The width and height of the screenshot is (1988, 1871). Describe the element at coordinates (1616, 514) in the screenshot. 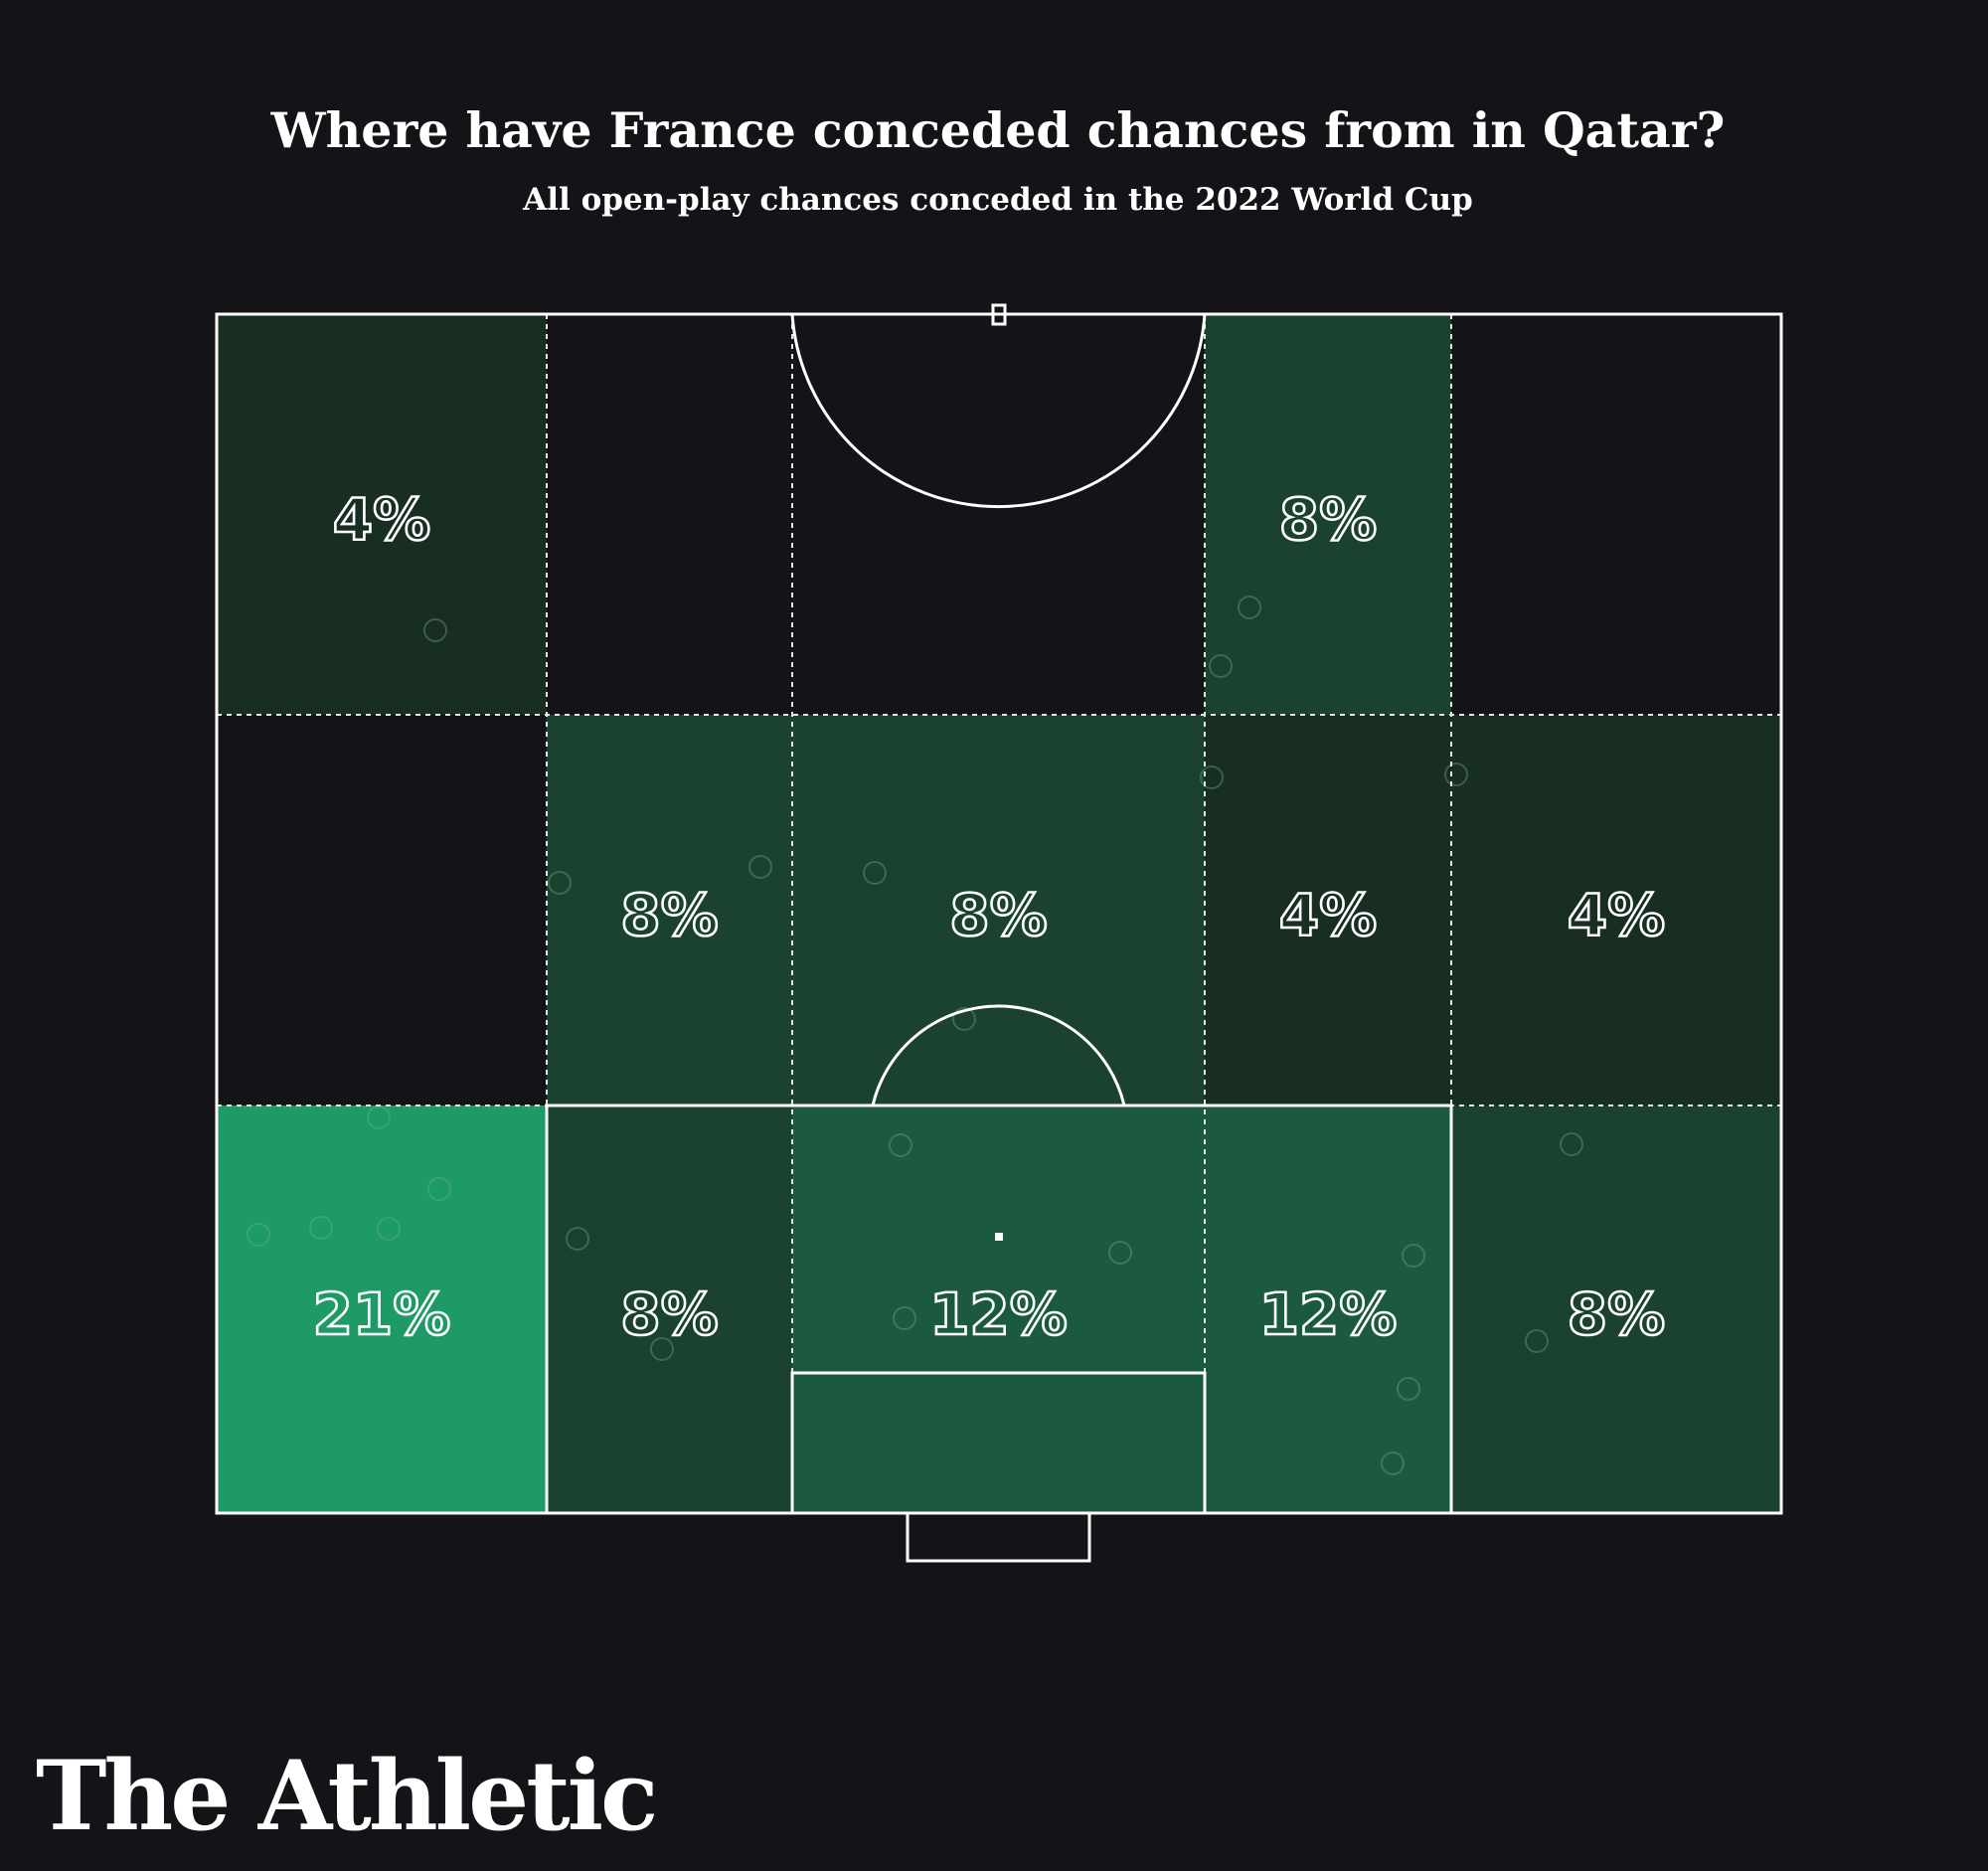

I see `zone-r0-c4` at that location.